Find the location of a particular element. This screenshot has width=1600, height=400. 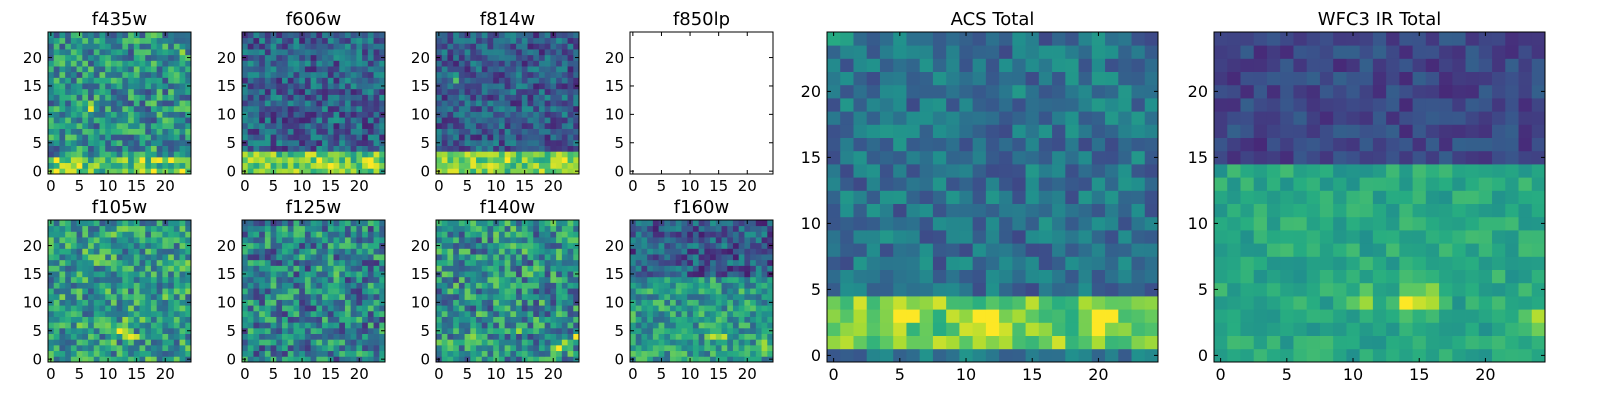

y-tick-label: 5 is located at coordinates (619, 143).